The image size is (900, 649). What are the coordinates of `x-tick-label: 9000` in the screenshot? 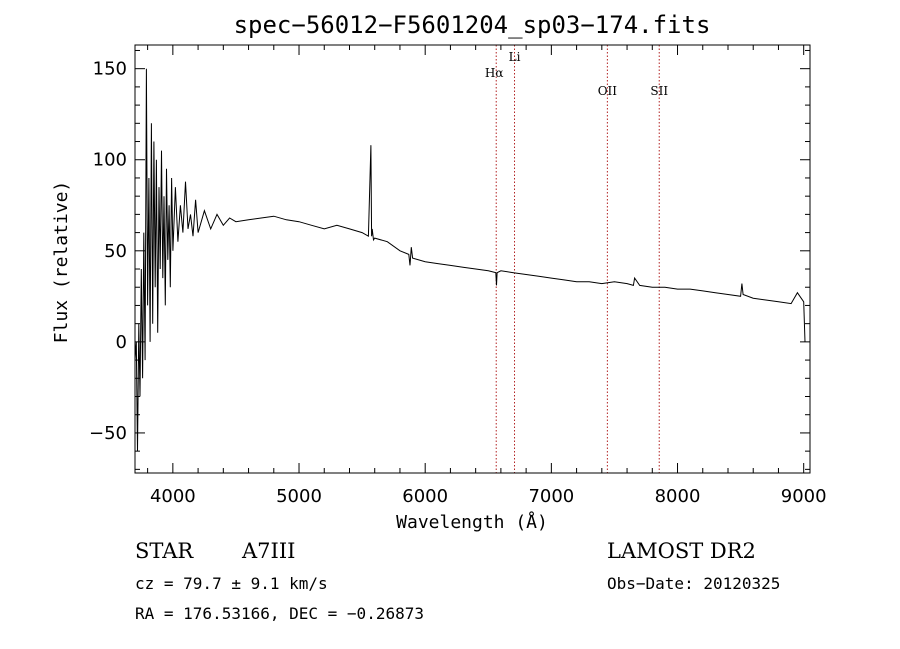 It's located at (804, 496).